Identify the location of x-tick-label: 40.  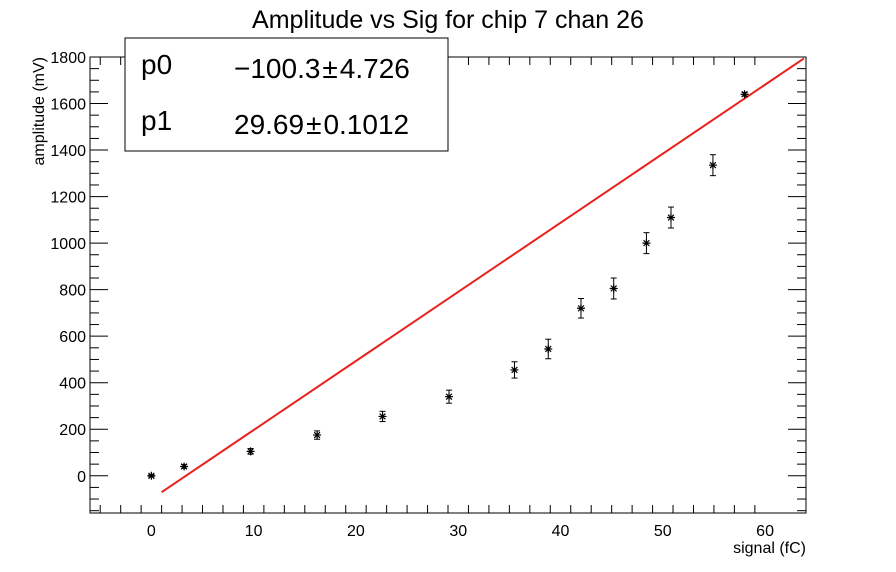
(561, 531).